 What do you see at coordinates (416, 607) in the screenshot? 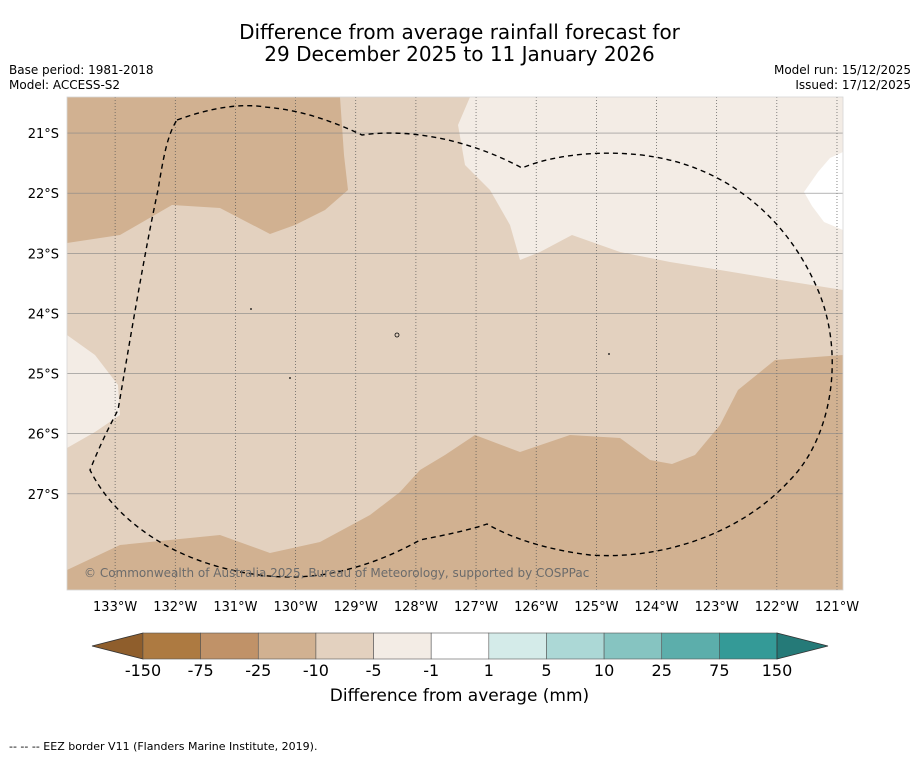
I see `longitude-tick-label: 128°W` at bounding box center [416, 607].